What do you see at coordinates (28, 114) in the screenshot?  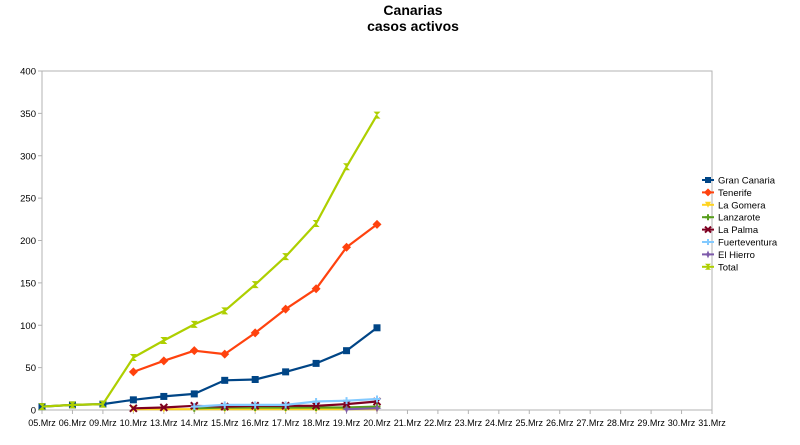 I see `y-tick-label: 350` at bounding box center [28, 114].